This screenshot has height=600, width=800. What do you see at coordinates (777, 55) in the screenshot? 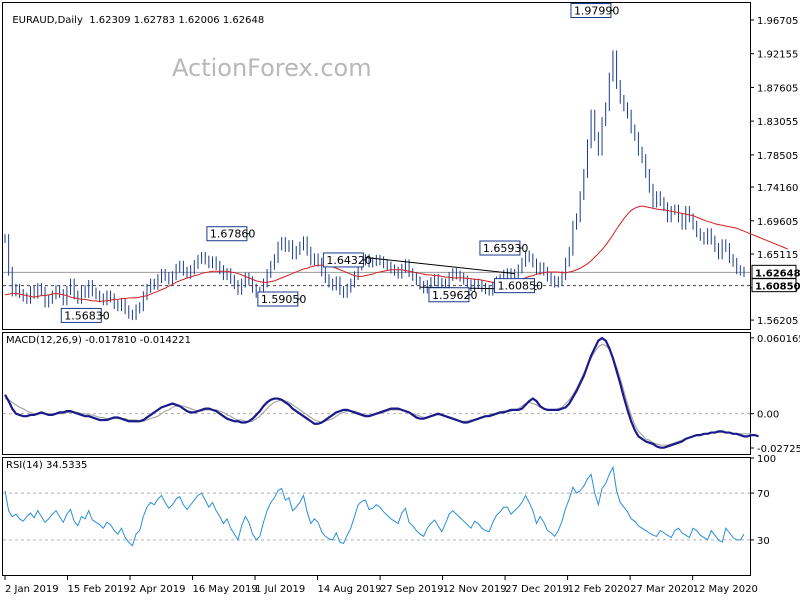
I see `price-tick-label: 1.92155` at bounding box center [777, 55].